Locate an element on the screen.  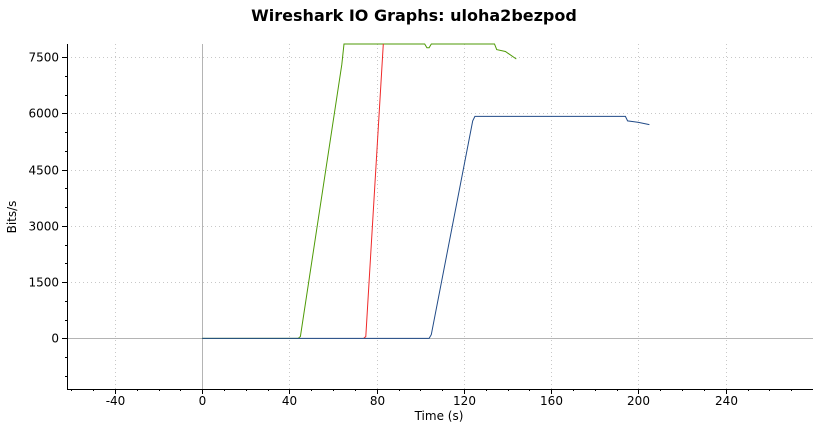
x-tick-label: -40 is located at coordinates (116, 401).